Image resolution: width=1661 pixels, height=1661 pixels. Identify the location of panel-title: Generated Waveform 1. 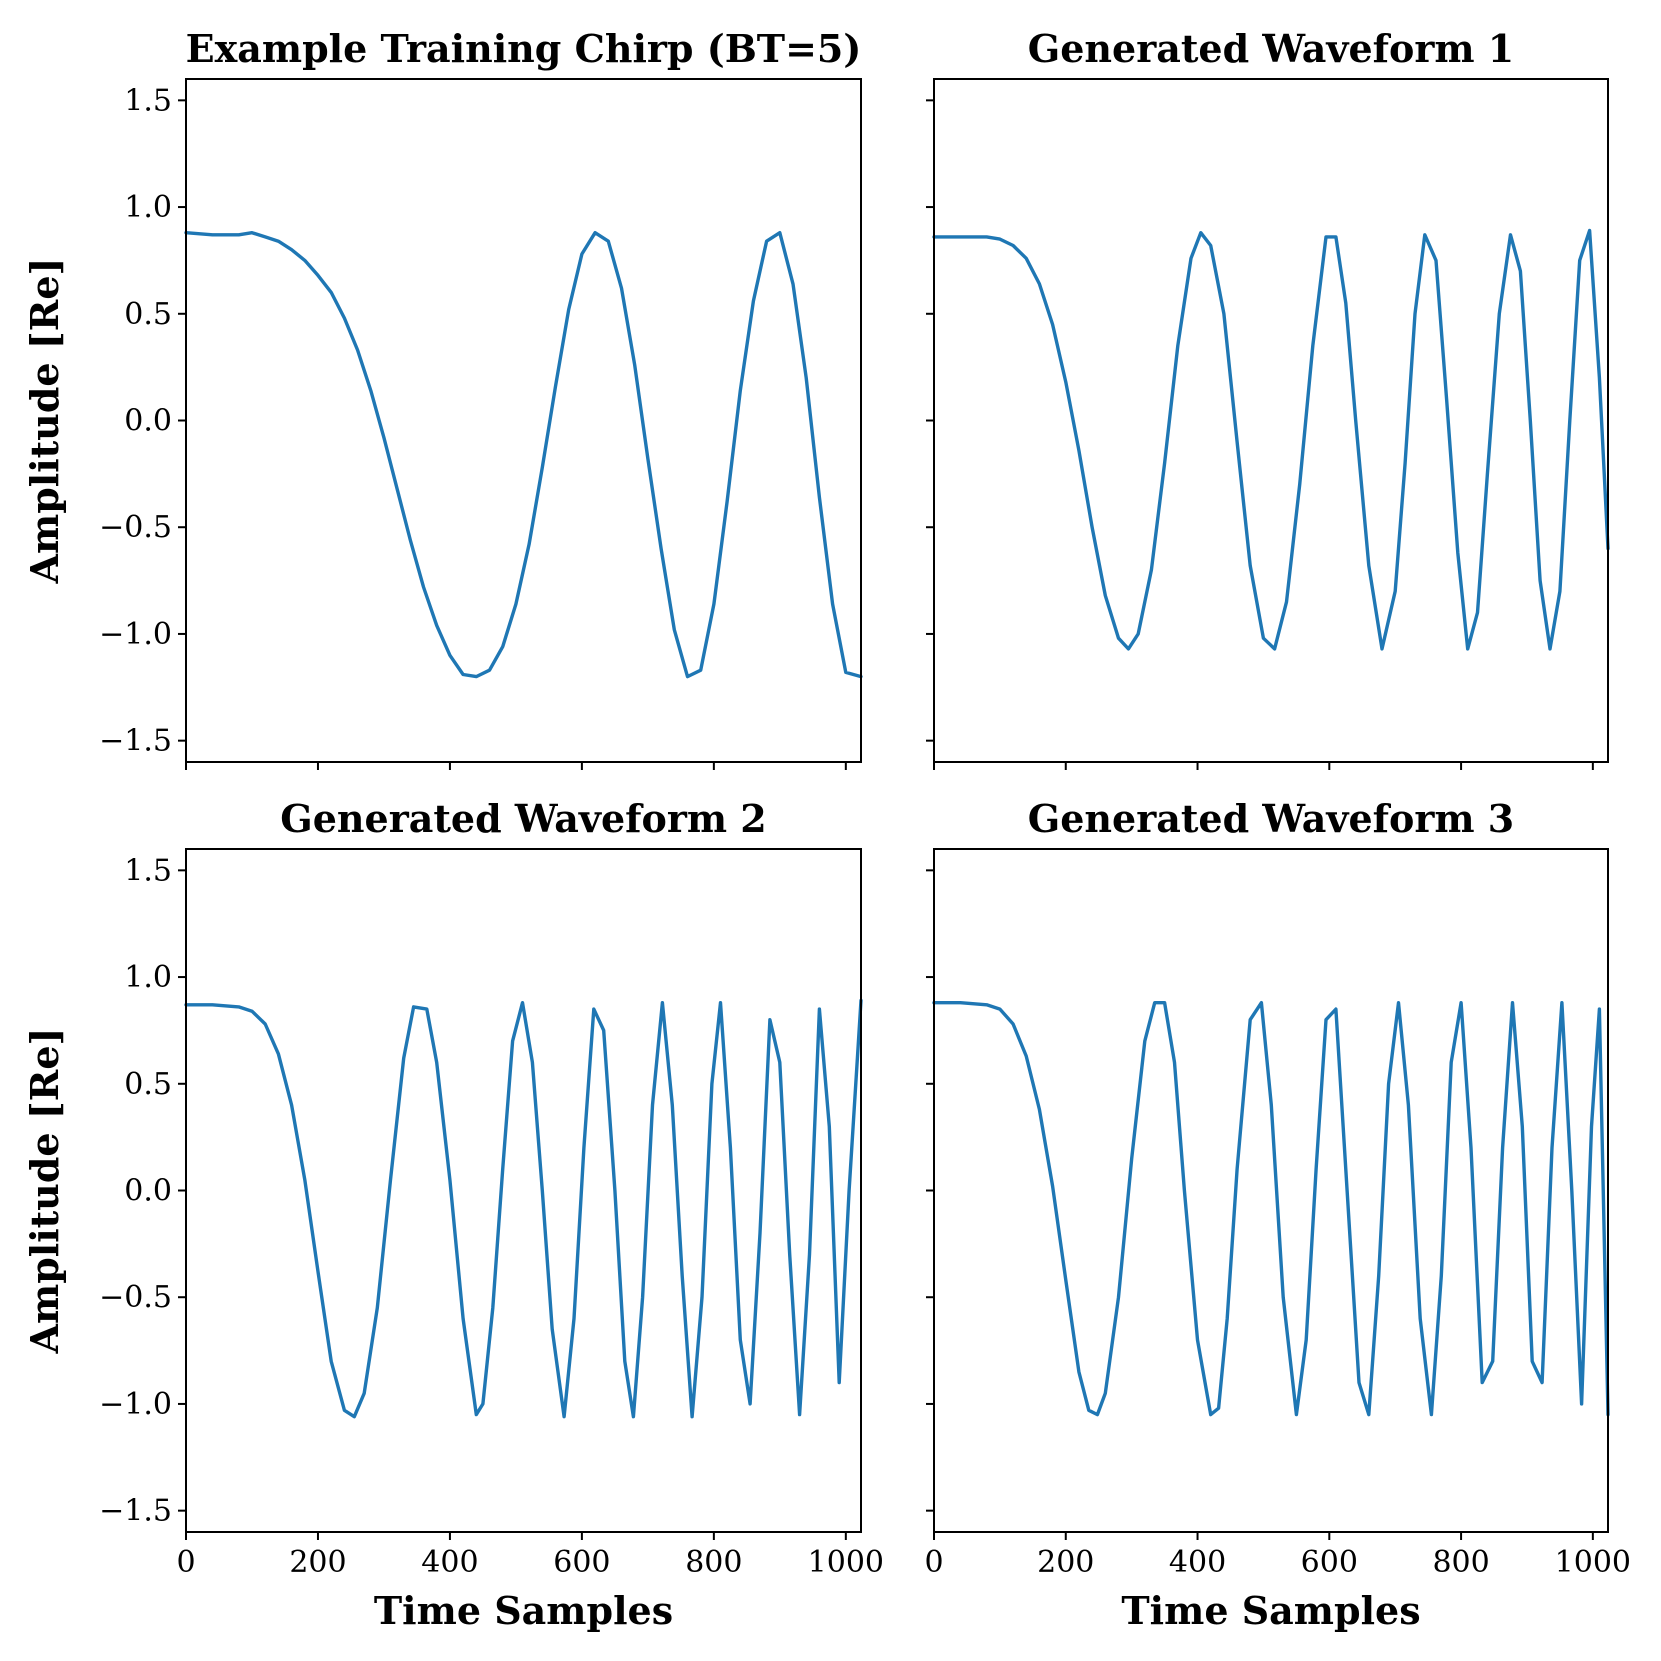
(1271, 48).